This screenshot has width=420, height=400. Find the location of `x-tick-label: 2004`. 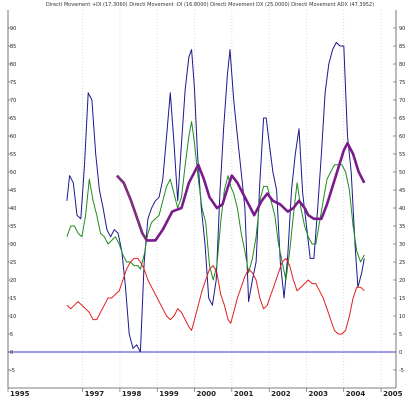

x-tick-label: 2004 is located at coordinates (356, 394).